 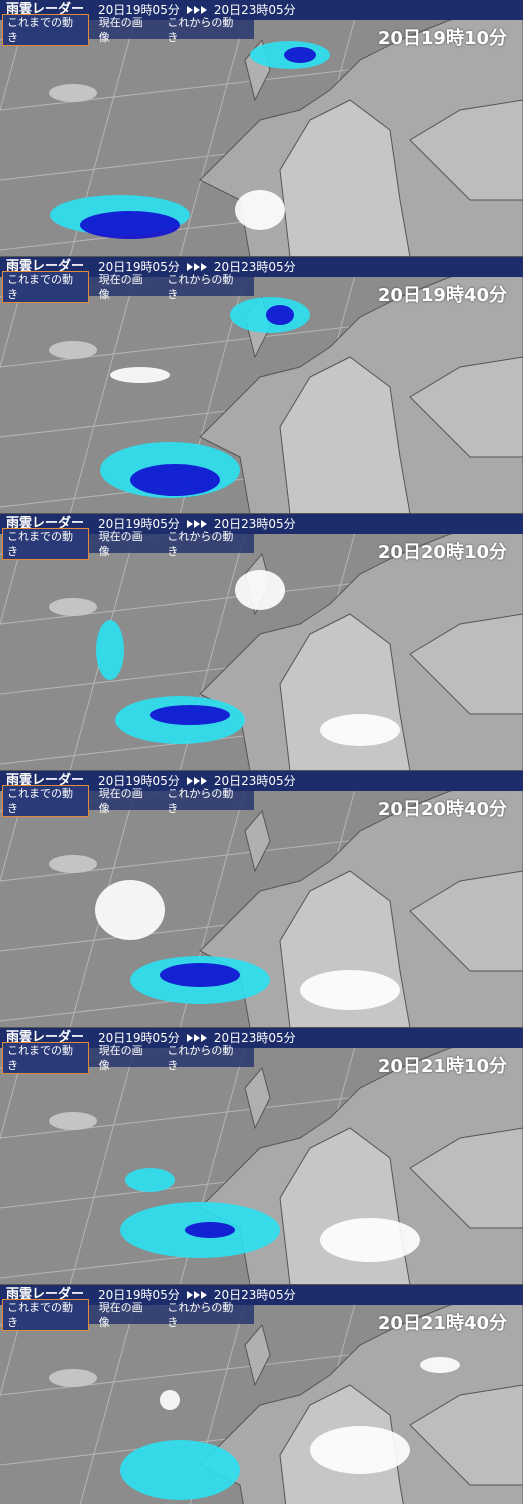 What do you see at coordinates (442, 1066) in the screenshot?
I see `timestamp: 20日21時10分` at bounding box center [442, 1066].